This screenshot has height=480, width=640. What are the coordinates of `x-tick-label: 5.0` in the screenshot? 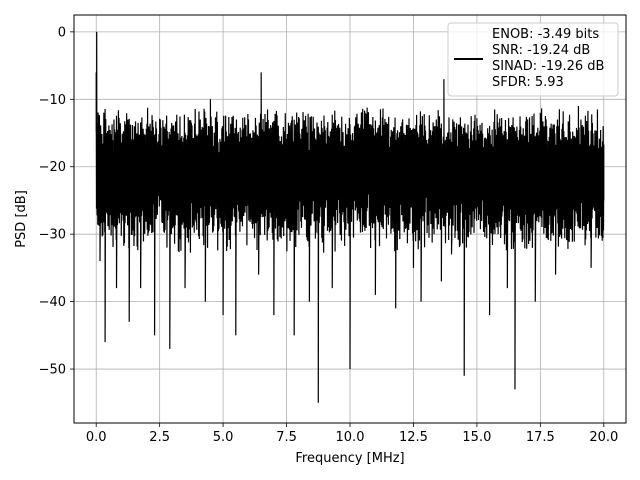 It's located at (223, 437).